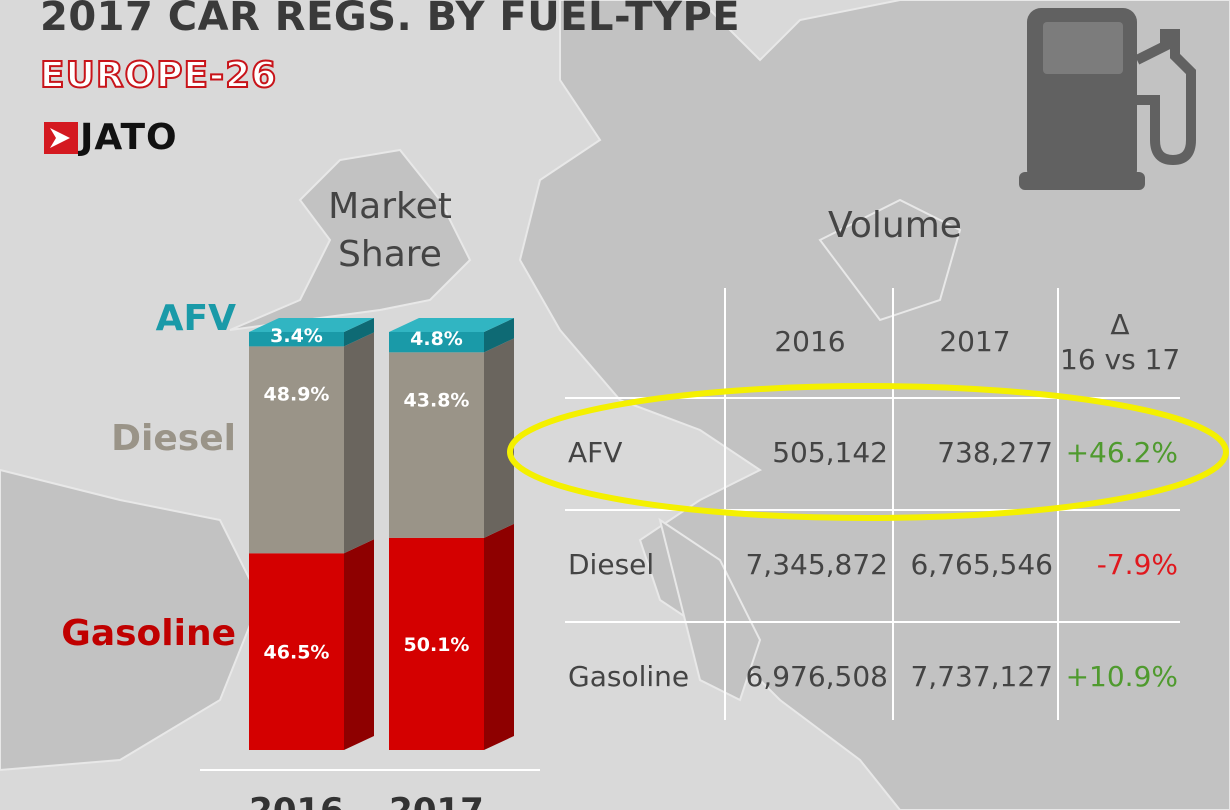 This screenshot has height=810, width=1230. Describe the element at coordinates (129, 137) in the screenshot. I see `jato-logo-text: JATO` at that location.